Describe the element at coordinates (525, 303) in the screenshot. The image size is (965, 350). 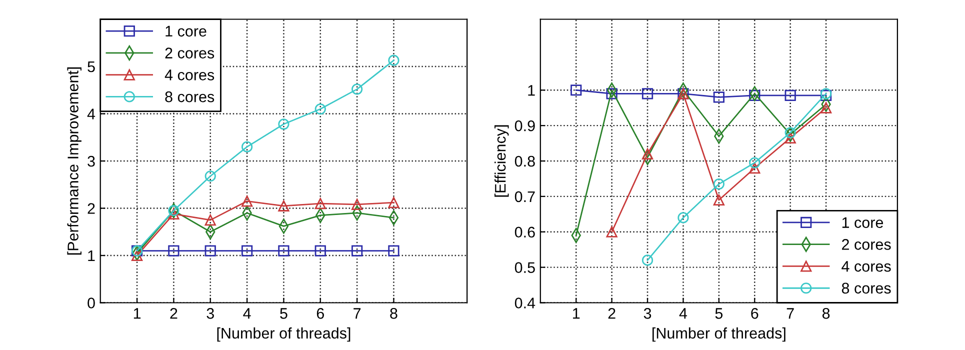
I see `y-tick-label: 0.4` at that location.